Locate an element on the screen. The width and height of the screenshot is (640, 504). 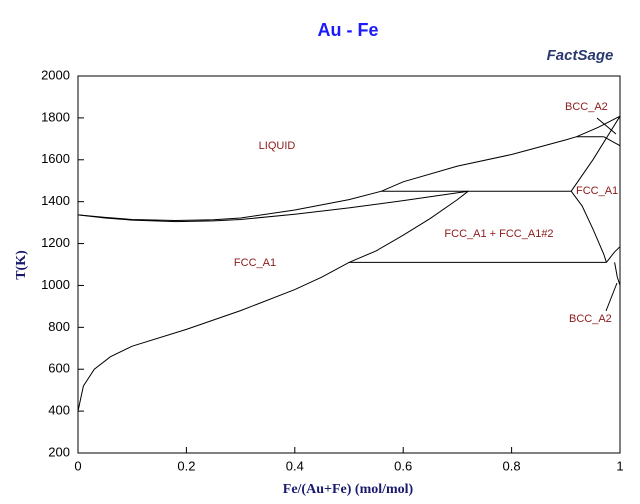
y-tick-label: 1000 is located at coordinates (55, 284).